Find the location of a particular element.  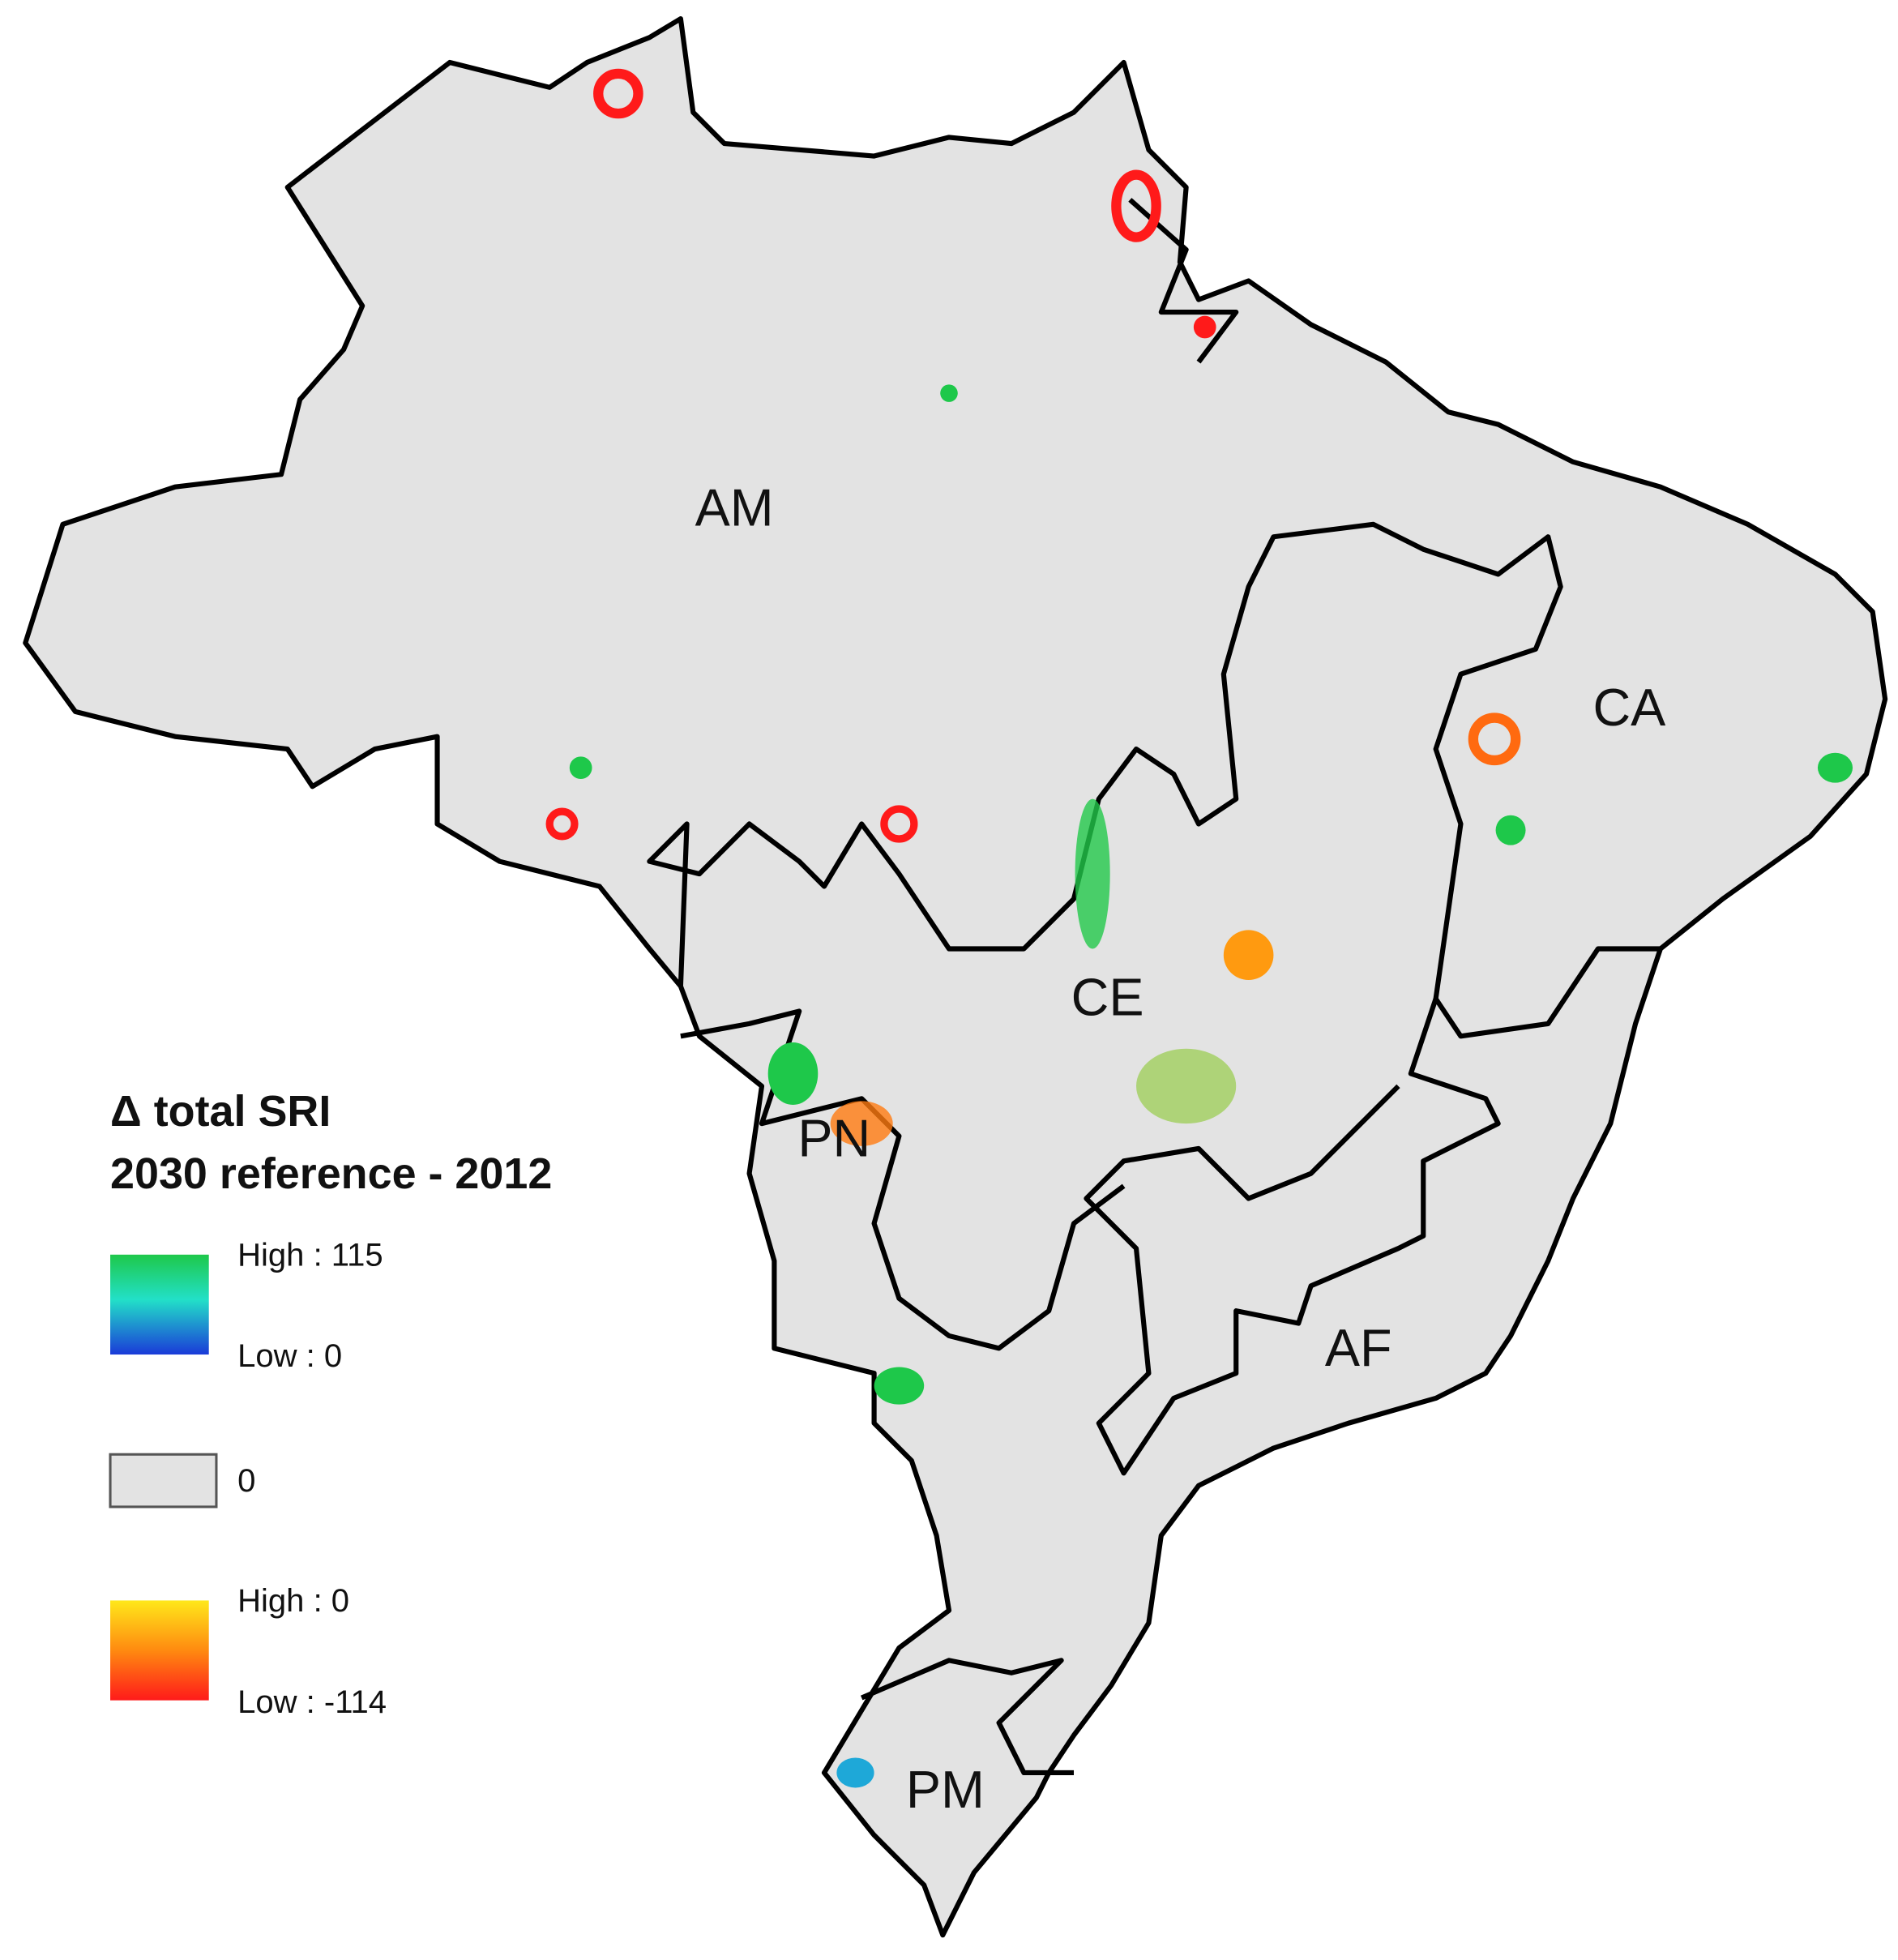

legend-swatch-zero is located at coordinates (163, 1481).